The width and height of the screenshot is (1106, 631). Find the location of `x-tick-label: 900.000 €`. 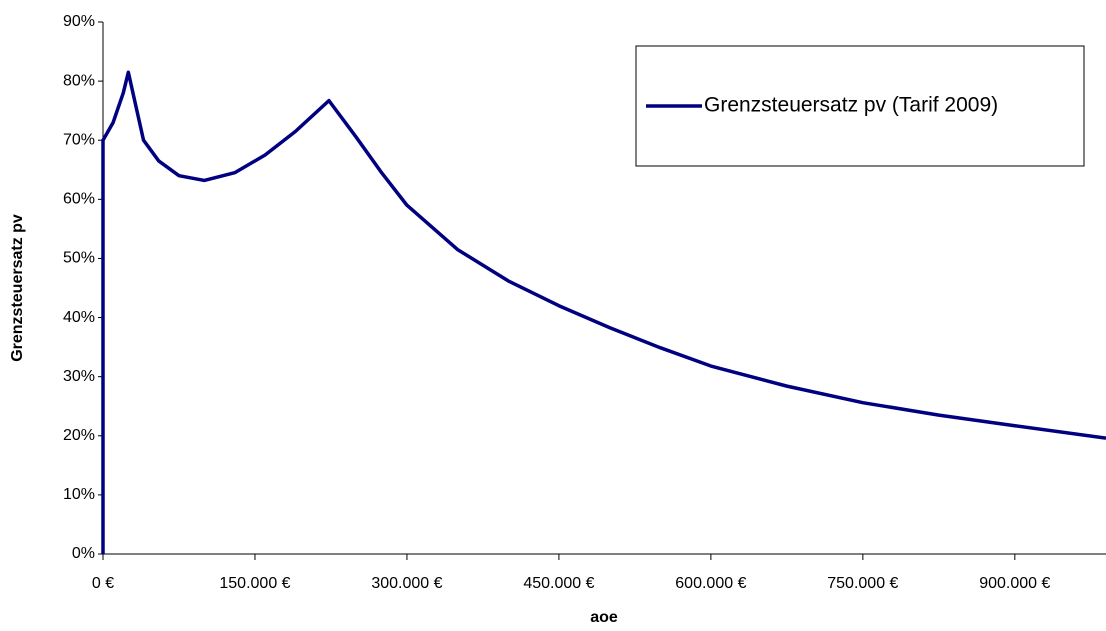

x-tick-label: 900.000 € is located at coordinates (1014, 583).